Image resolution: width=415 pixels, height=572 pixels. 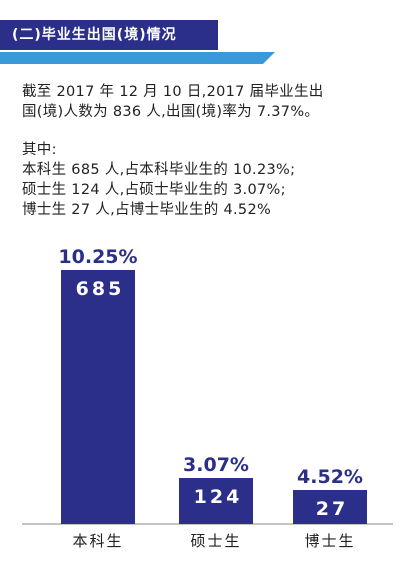 I want to click on bar-value-label-master: 124, so click(x=218, y=497).